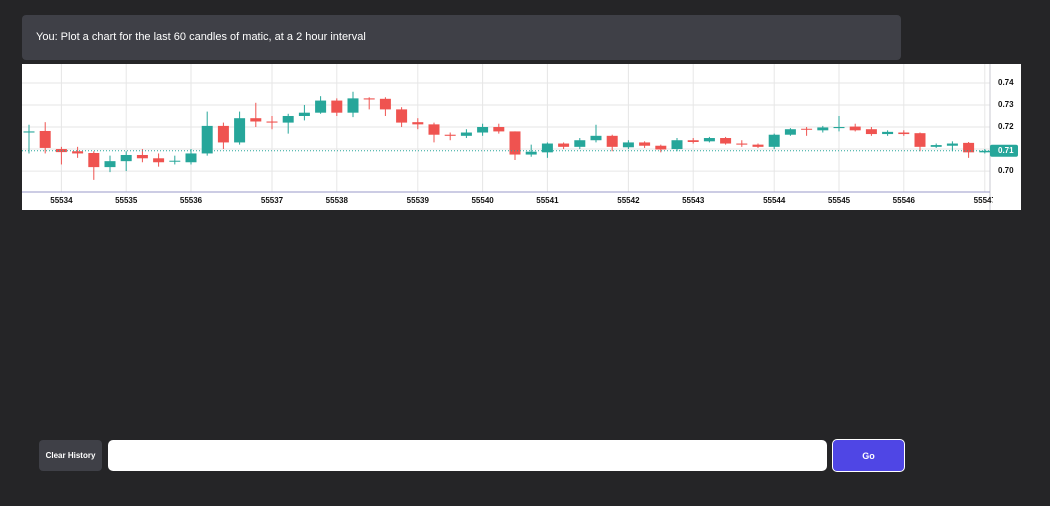  I want to click on y-tick-label: 0.70, so click(1006, 170).